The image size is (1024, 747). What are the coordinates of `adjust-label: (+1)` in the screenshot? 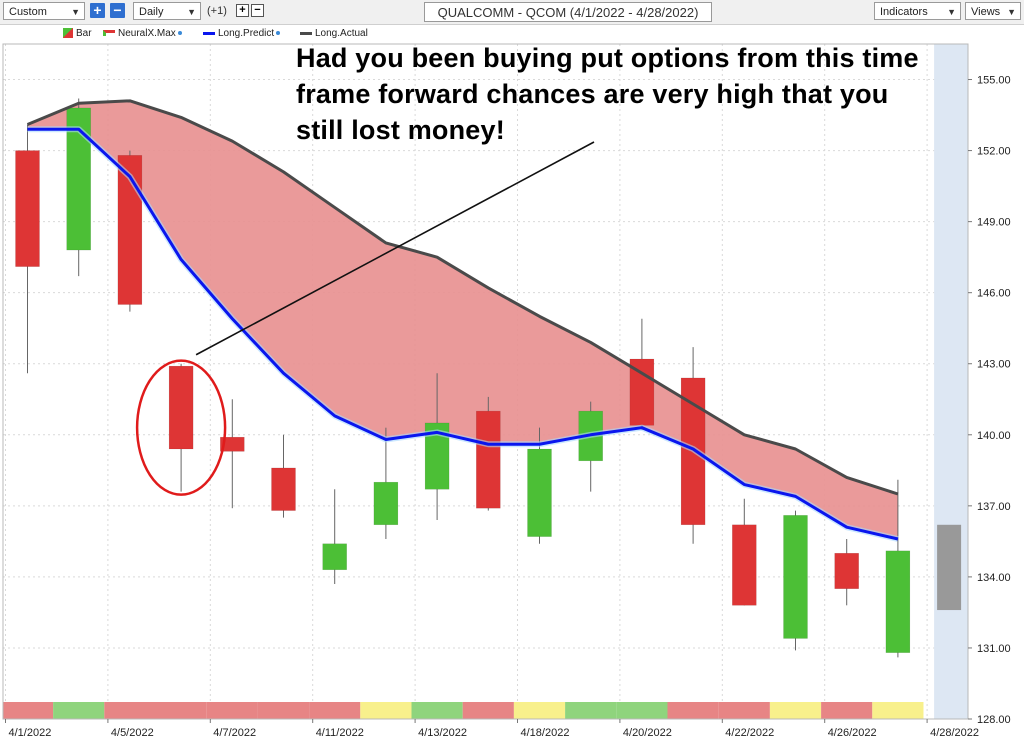 It's located at (217, 11).